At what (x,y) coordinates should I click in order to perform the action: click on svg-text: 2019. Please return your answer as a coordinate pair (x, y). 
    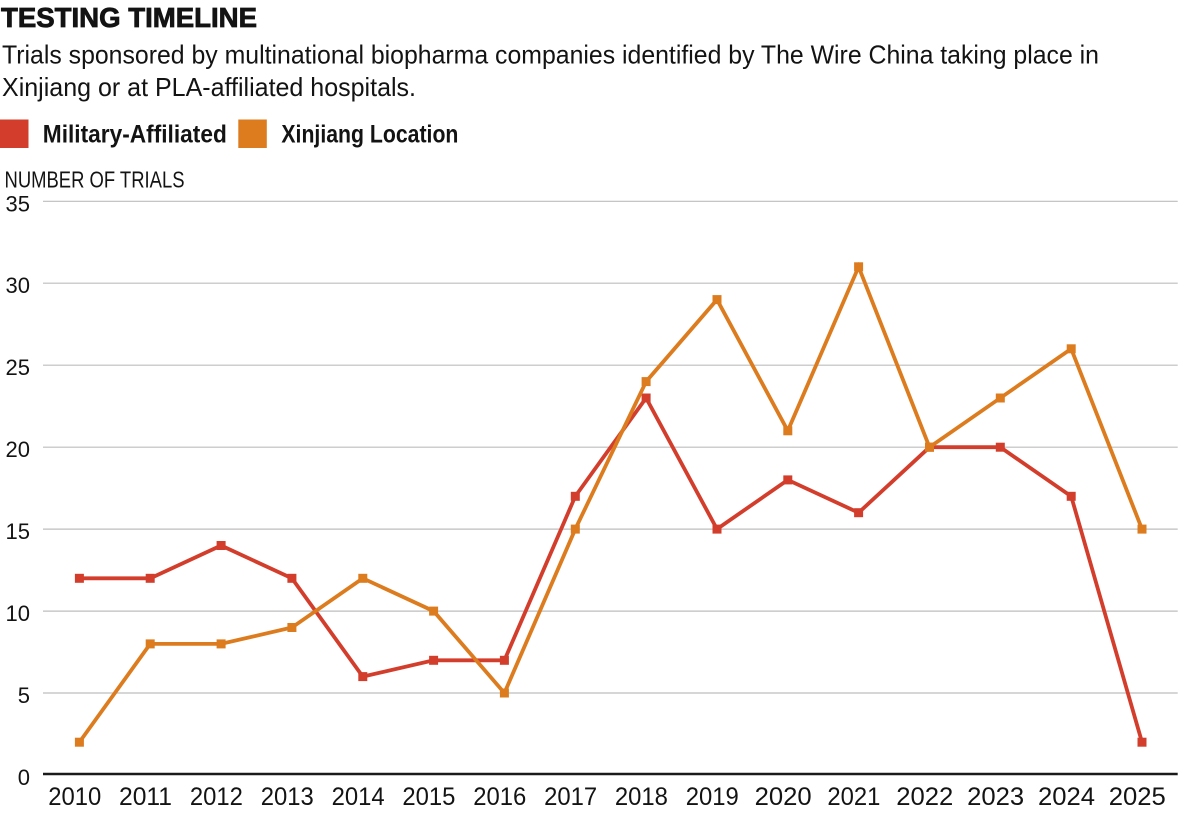
    Looking at the image, I should click on (712, 797).